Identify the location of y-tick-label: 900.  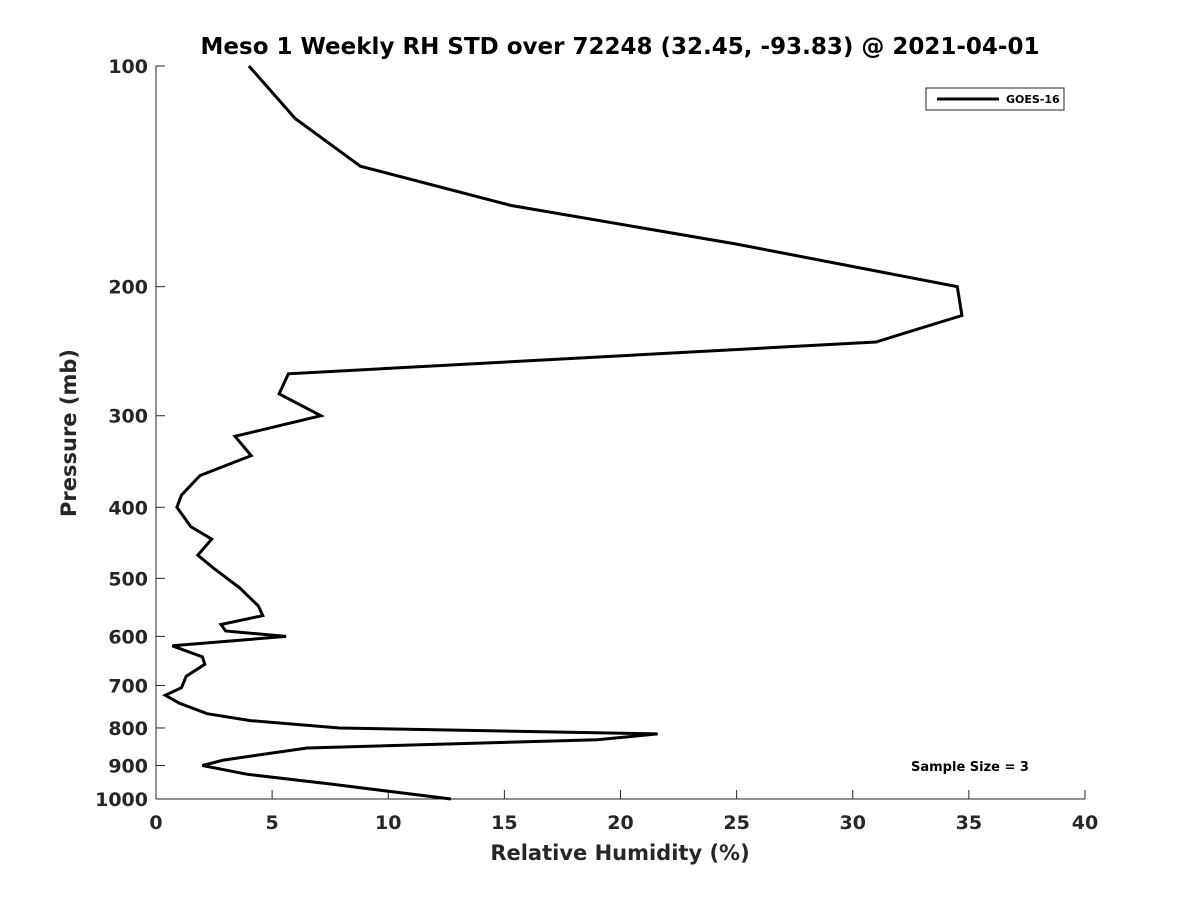
(128, 766).